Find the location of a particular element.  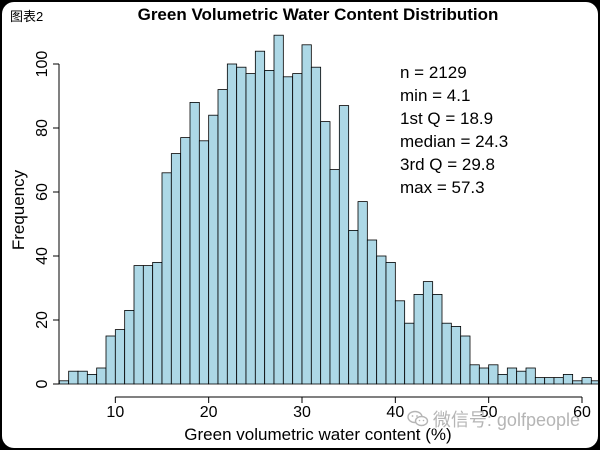

summary-stat-line: median = 24.3 is located at coordinates (454, 141).